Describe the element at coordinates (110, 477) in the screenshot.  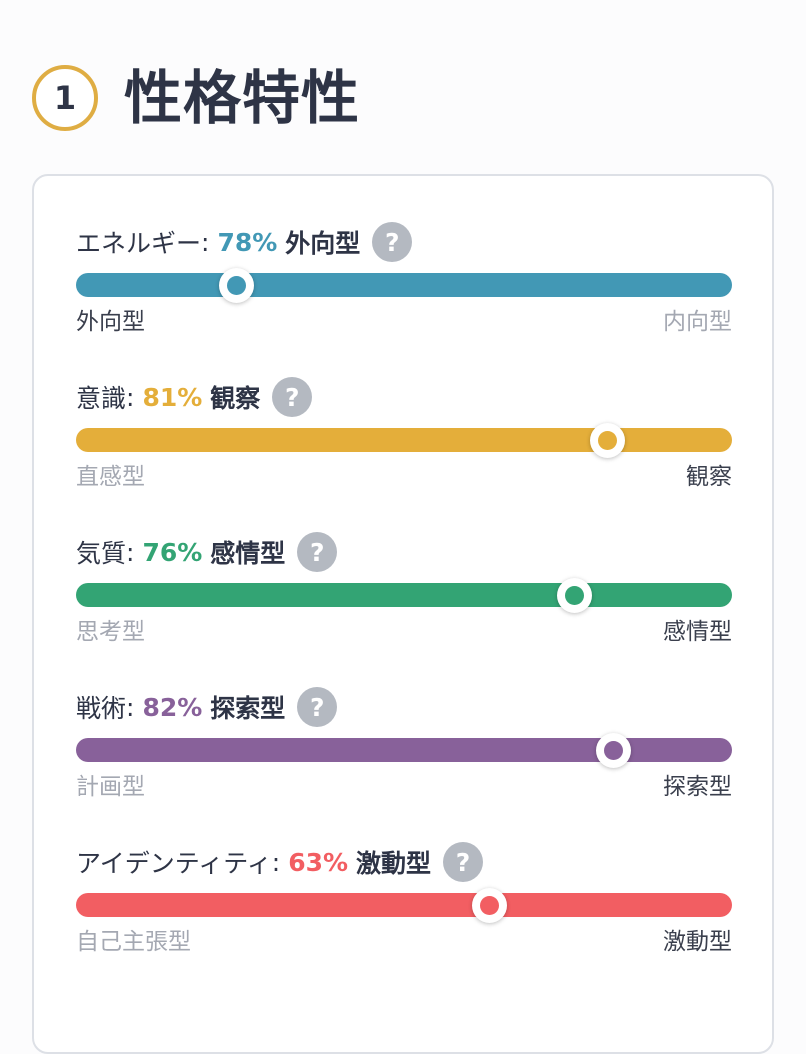
I see `left-pole-label: 直感型` at that location.